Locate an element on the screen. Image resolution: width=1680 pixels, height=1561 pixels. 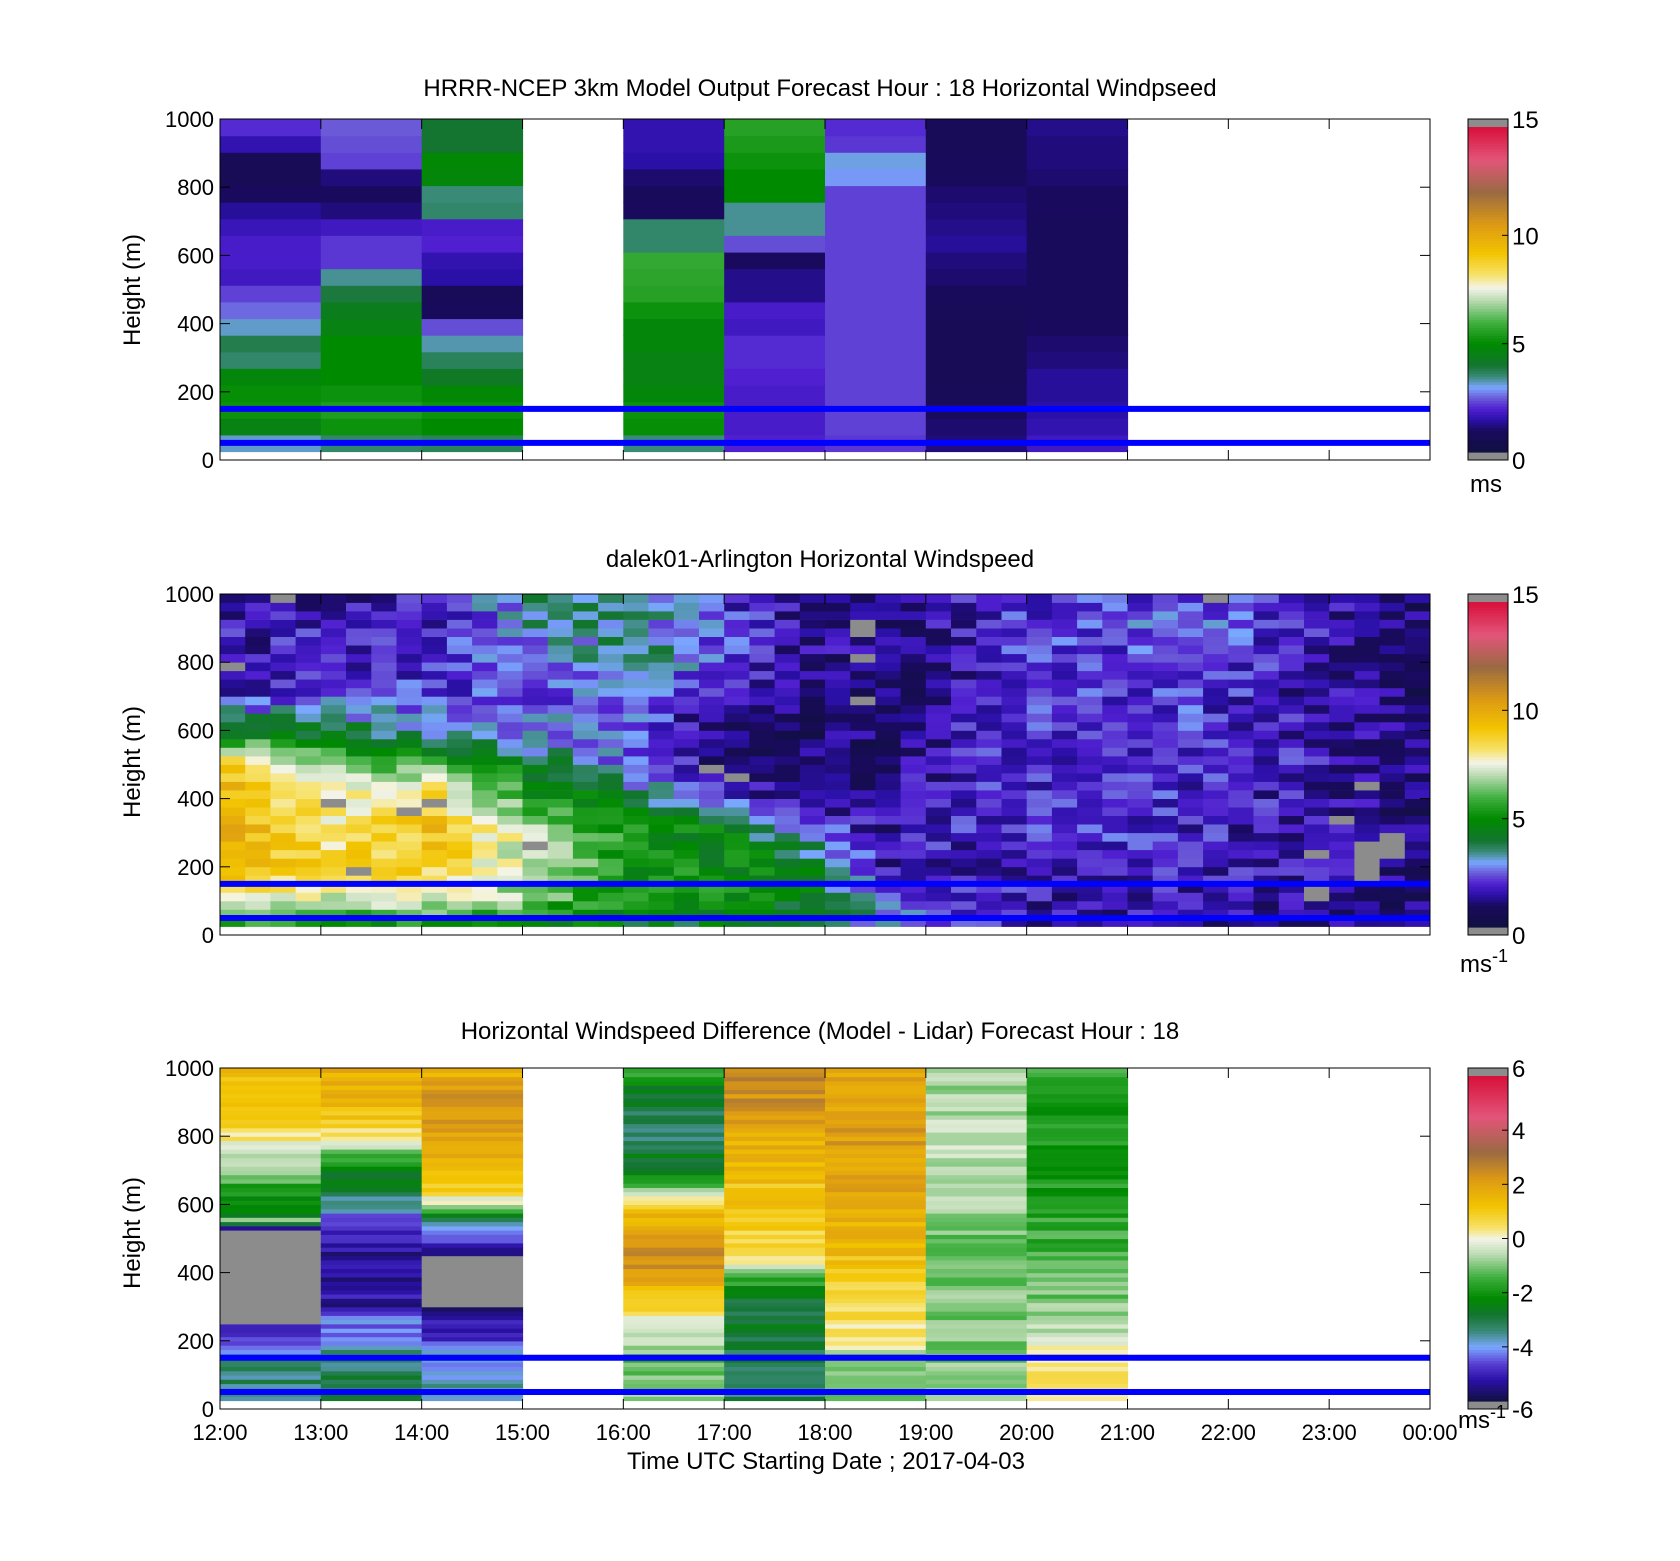
y-tick-label: 800 is located at coordinates (195, 1136).